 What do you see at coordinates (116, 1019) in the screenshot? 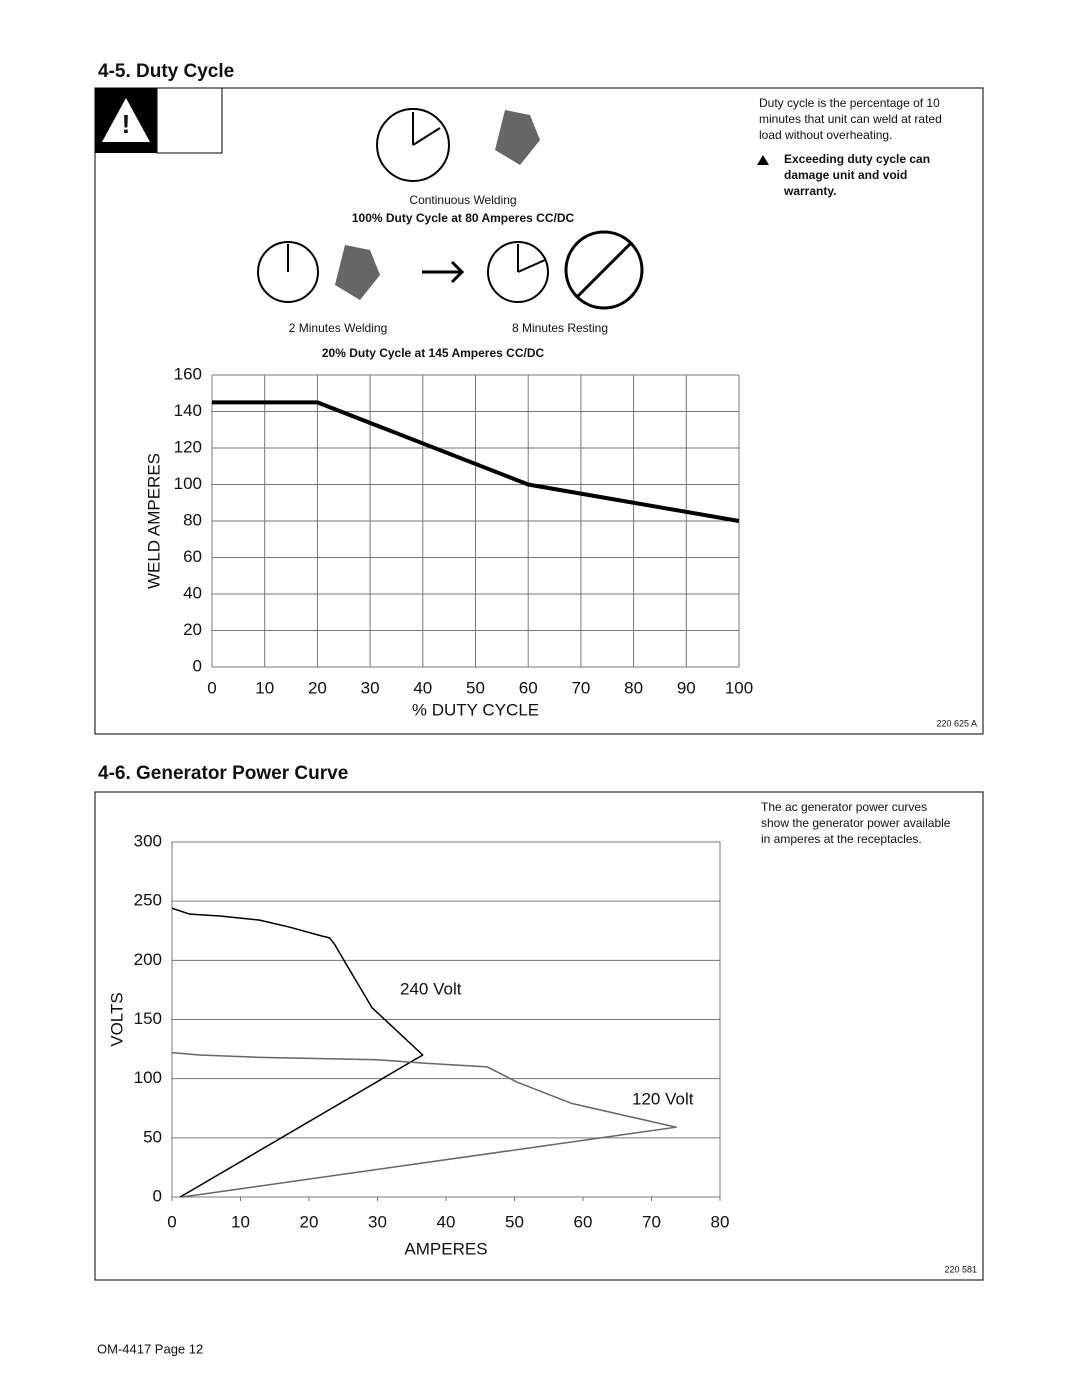
I see `y-axis-title: VOLTS` at bounding box center [116, 1019].